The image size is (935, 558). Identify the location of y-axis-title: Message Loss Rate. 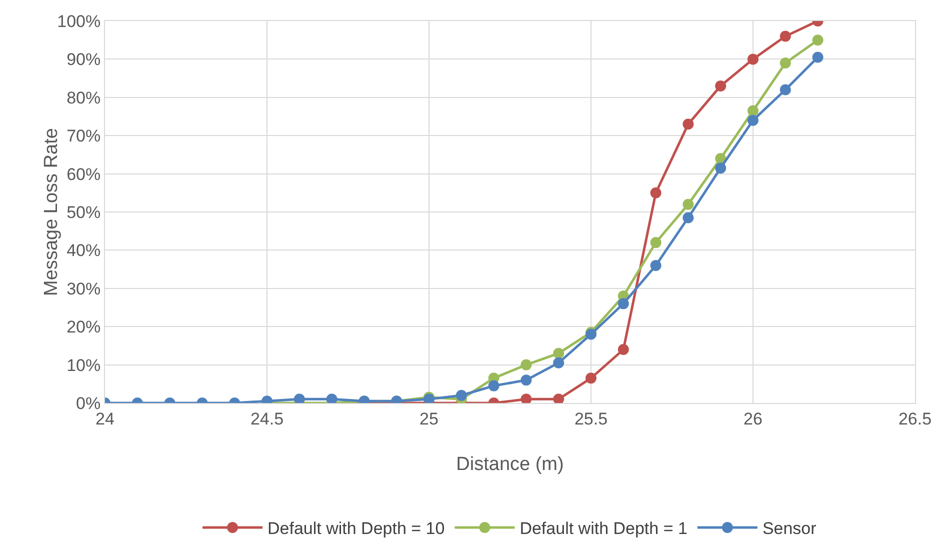
(51, 212).